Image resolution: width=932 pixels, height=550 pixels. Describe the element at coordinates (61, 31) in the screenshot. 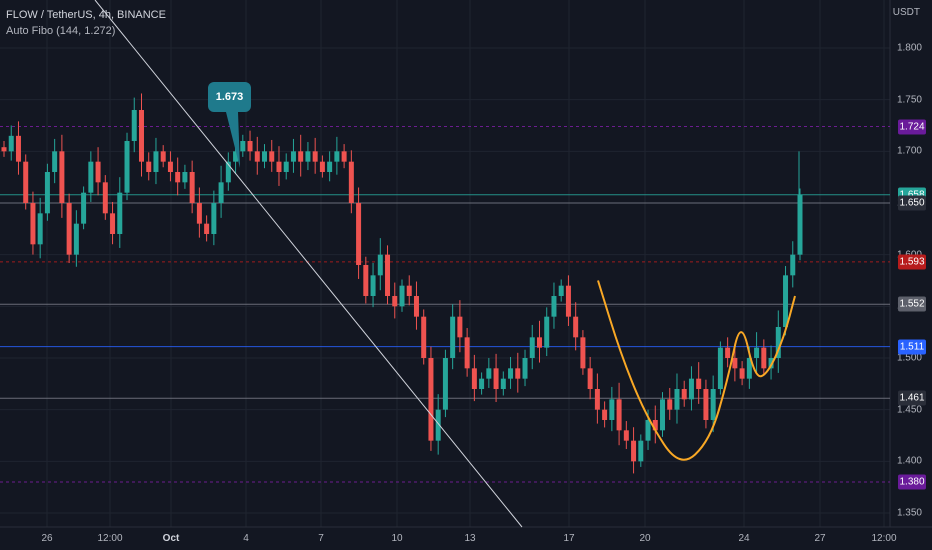

I see `indicator-legend: Auto Fibo (144, 1.272)` at that location.